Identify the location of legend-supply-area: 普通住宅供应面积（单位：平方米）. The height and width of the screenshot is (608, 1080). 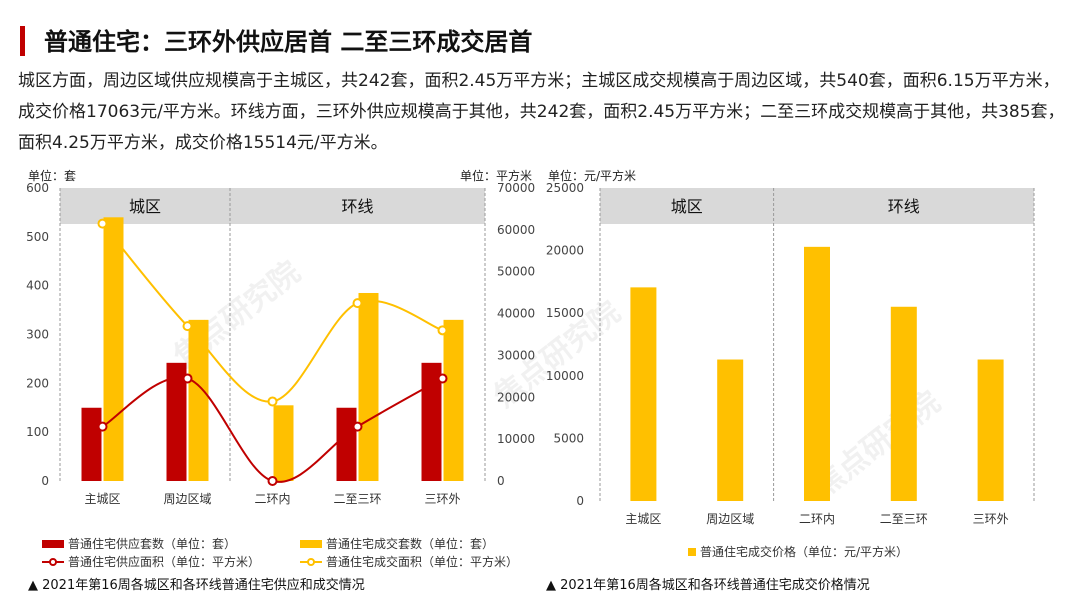
(151, 561).